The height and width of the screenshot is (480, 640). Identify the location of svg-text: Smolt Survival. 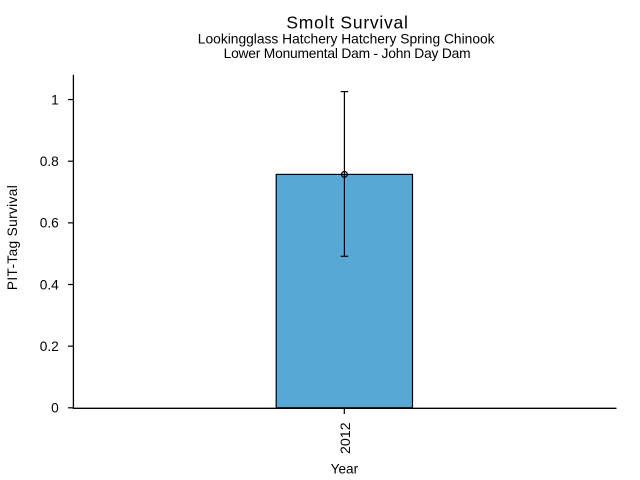
(347, 23).